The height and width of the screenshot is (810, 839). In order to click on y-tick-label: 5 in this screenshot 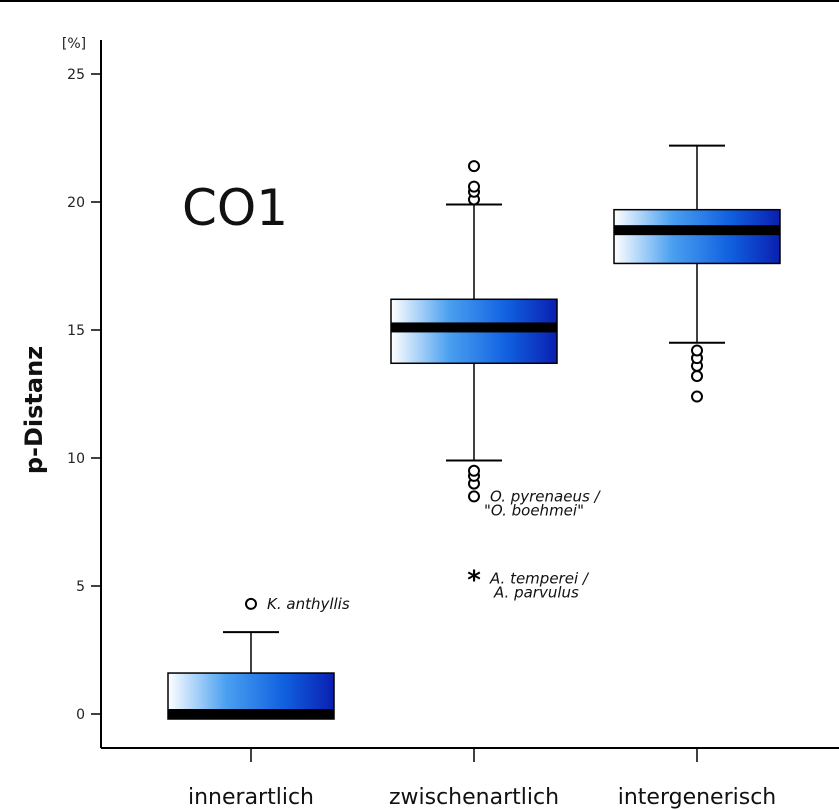, I will do `click(80, 587)`.